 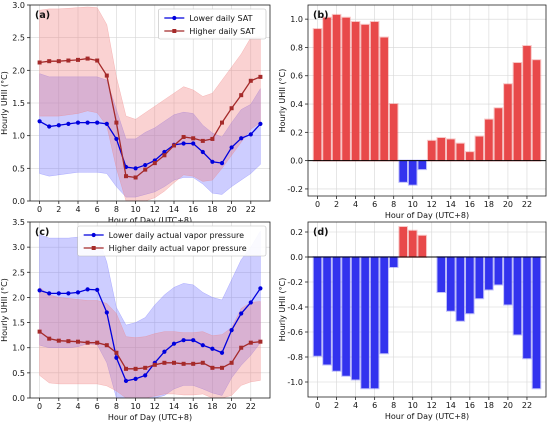 What do you see at coordinates (178, 248) in the screenshot?
I see `legend-label: Higher daily actual vapor pressure` at bounding box center [178, 248].